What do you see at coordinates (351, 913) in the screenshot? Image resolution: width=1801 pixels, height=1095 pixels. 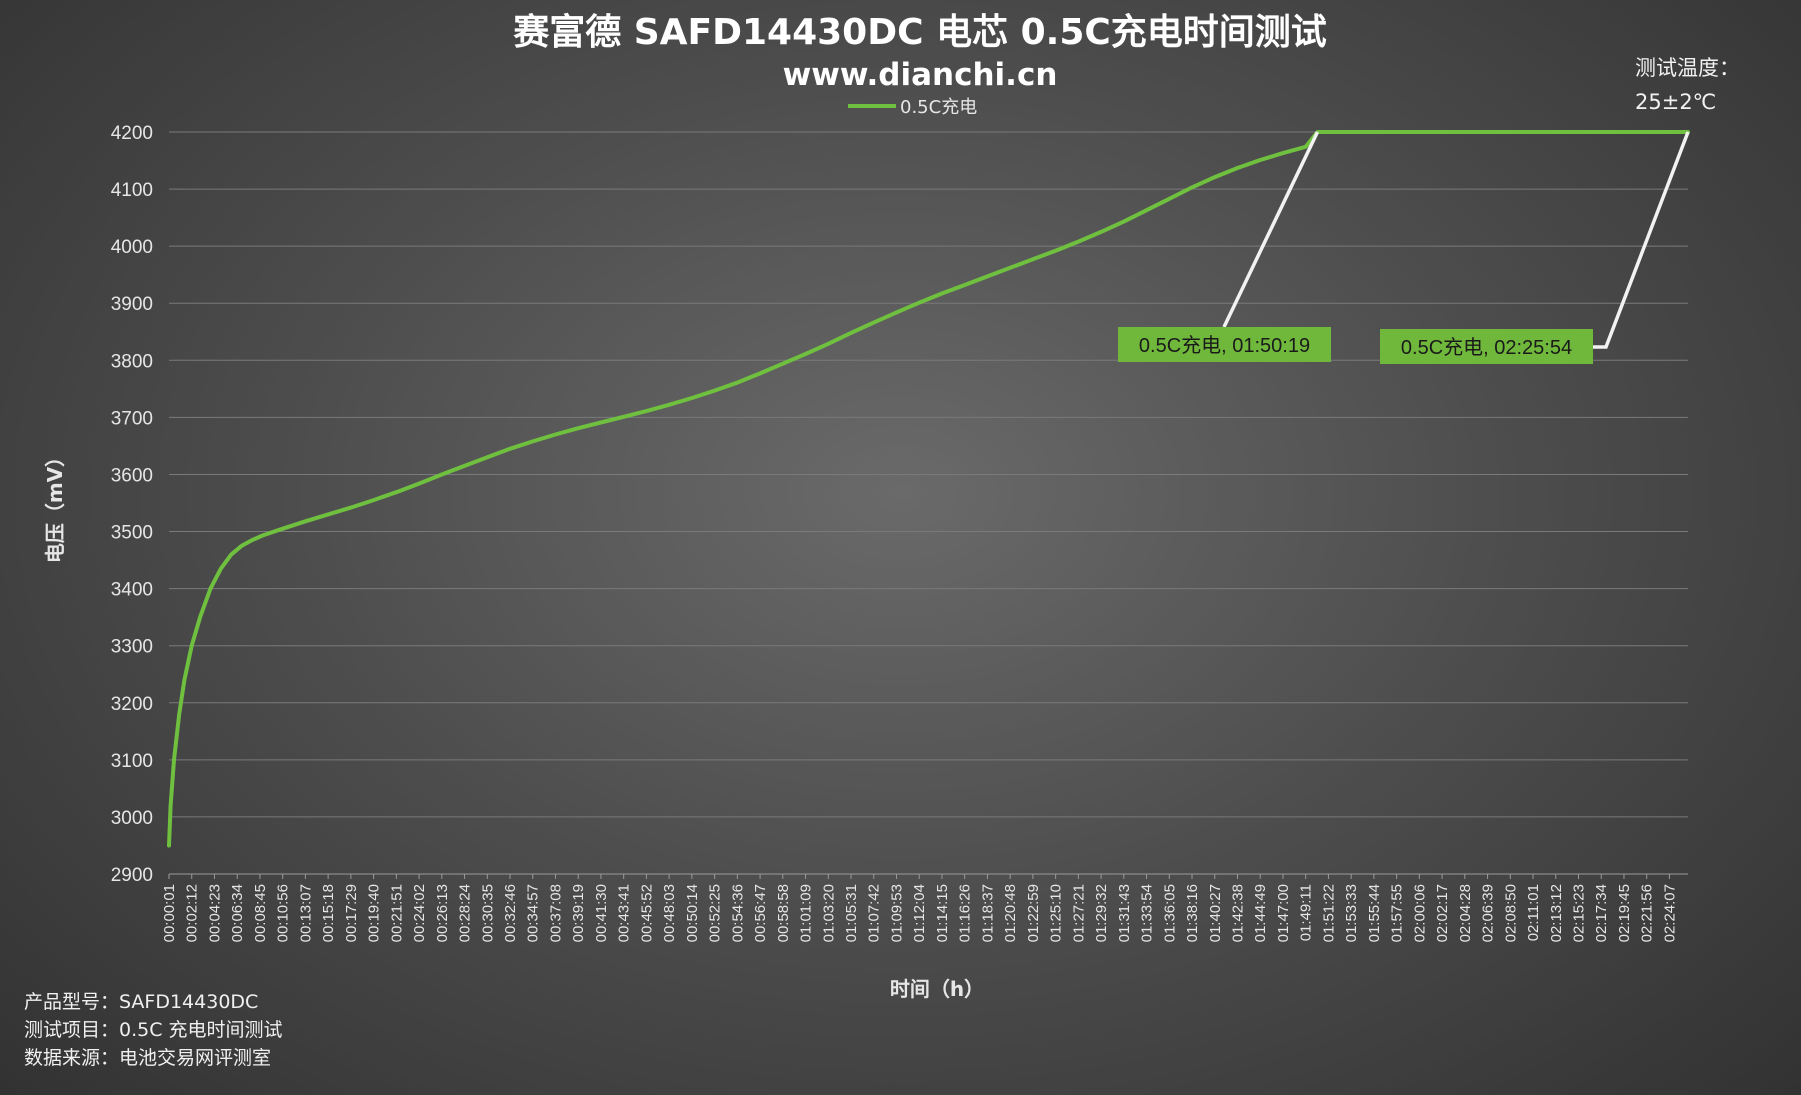 I see `x-tick-label: 00:17:29` at bounding box center [351, 913].